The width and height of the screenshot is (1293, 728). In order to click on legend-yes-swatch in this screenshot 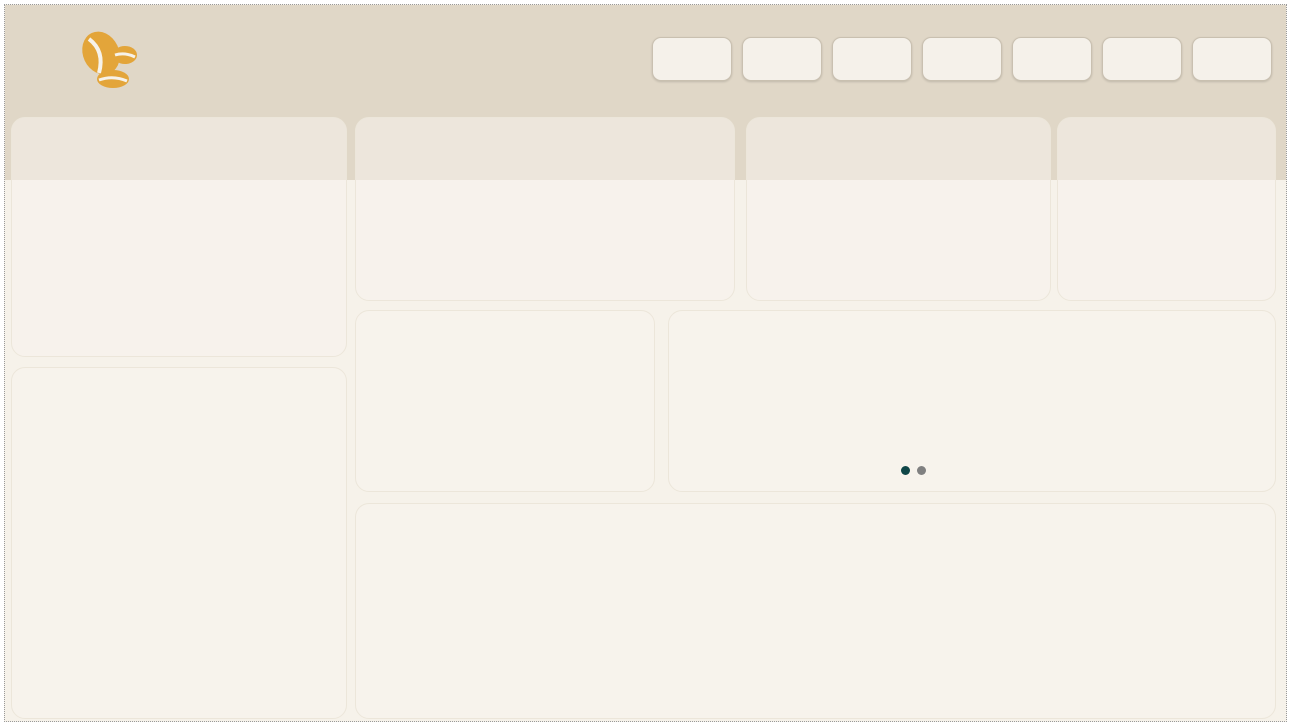, I will do `click(921, 470)`.